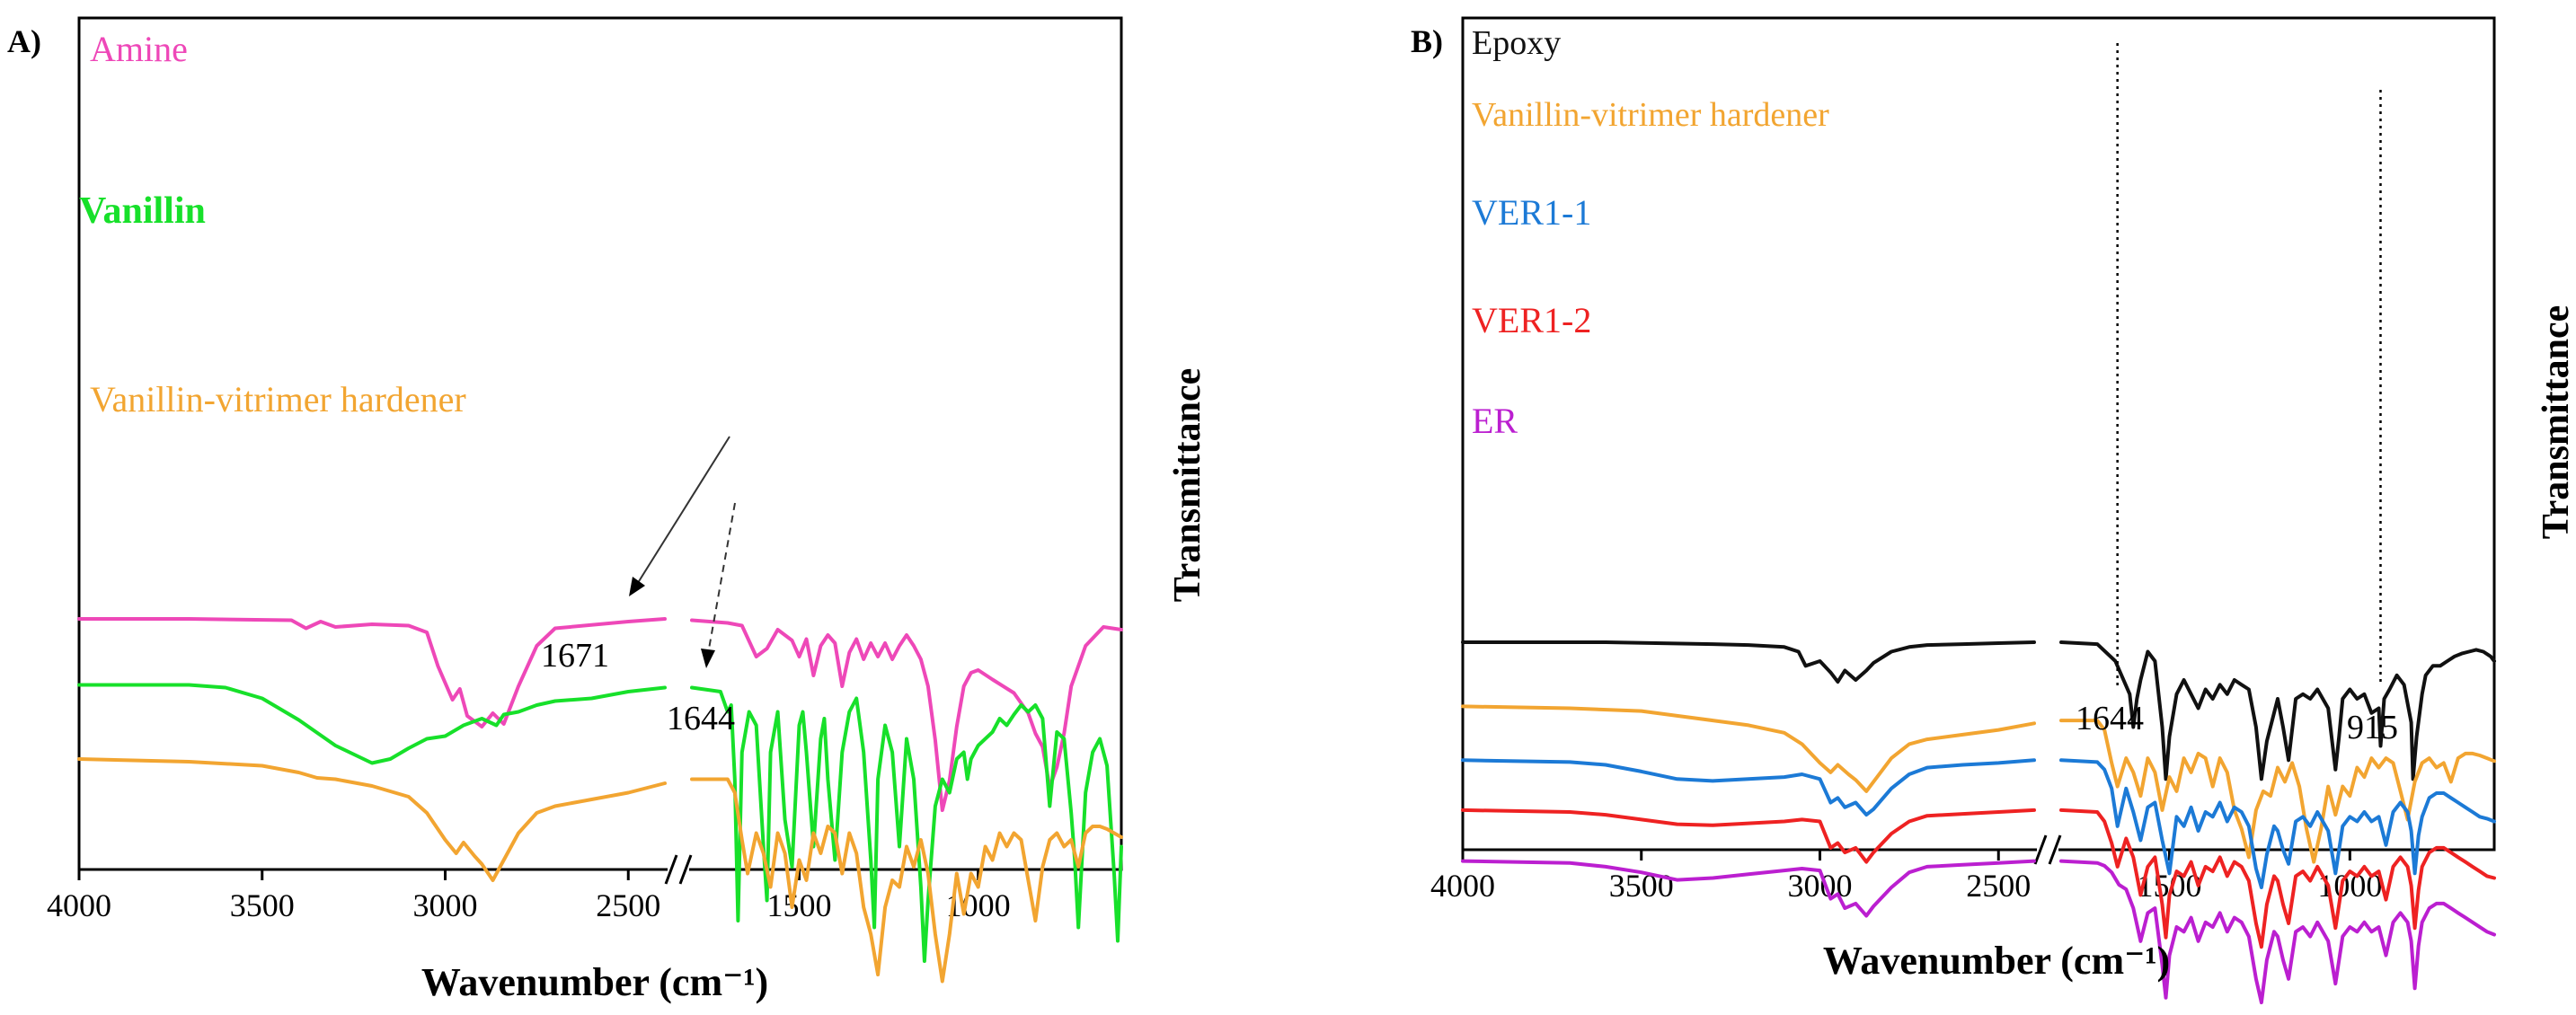 This screenshot has height=1015, width=2576. What do you see at coordinates (701, 718) in the screenshot?
I see `annotation-1644-a: 1644` at bounding box center [701, 718].